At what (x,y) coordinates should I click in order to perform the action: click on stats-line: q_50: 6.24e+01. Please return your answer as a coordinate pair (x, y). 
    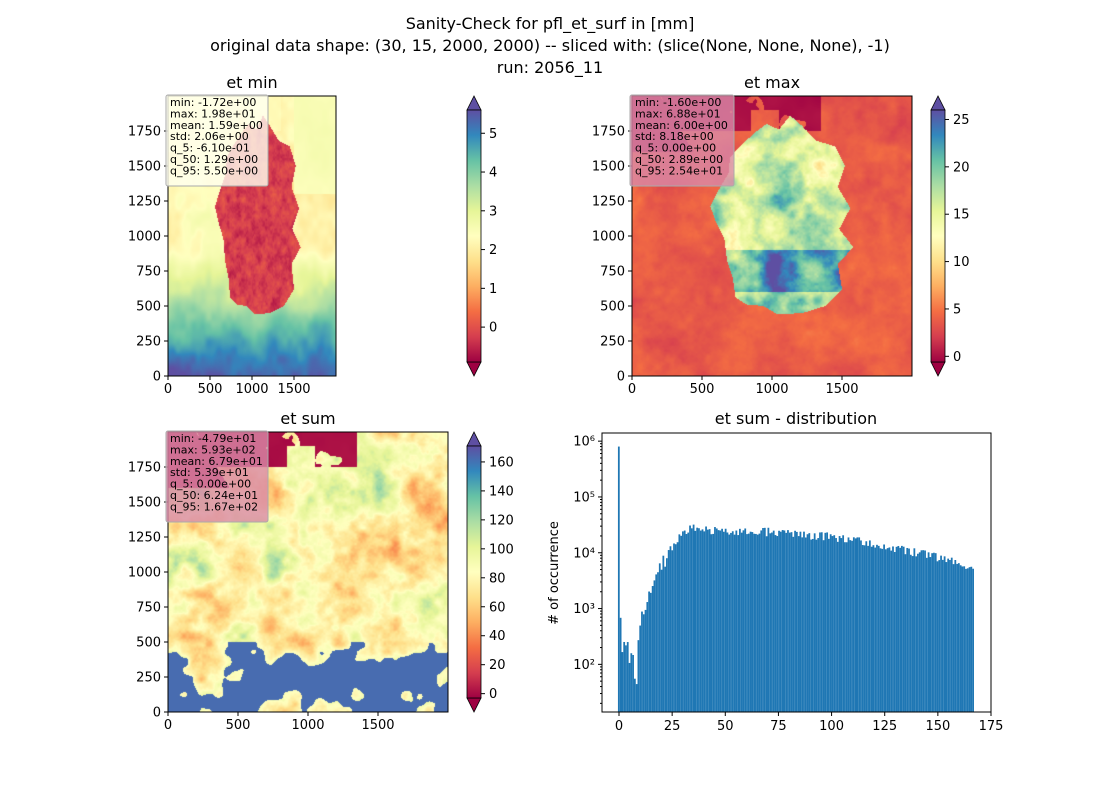
    Looking at the image, I should click on (214, 495).